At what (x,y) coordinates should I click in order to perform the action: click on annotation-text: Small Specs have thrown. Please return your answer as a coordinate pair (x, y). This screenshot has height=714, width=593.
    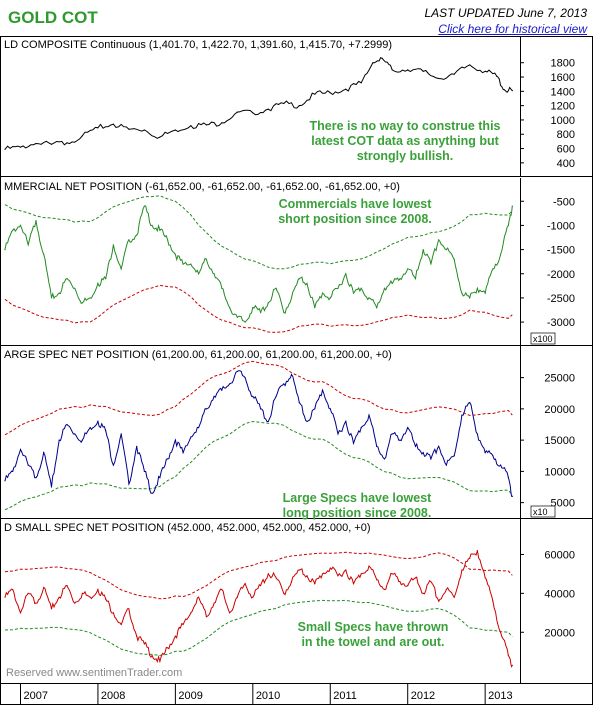
    Looking at the image, I should click on (373, 627).